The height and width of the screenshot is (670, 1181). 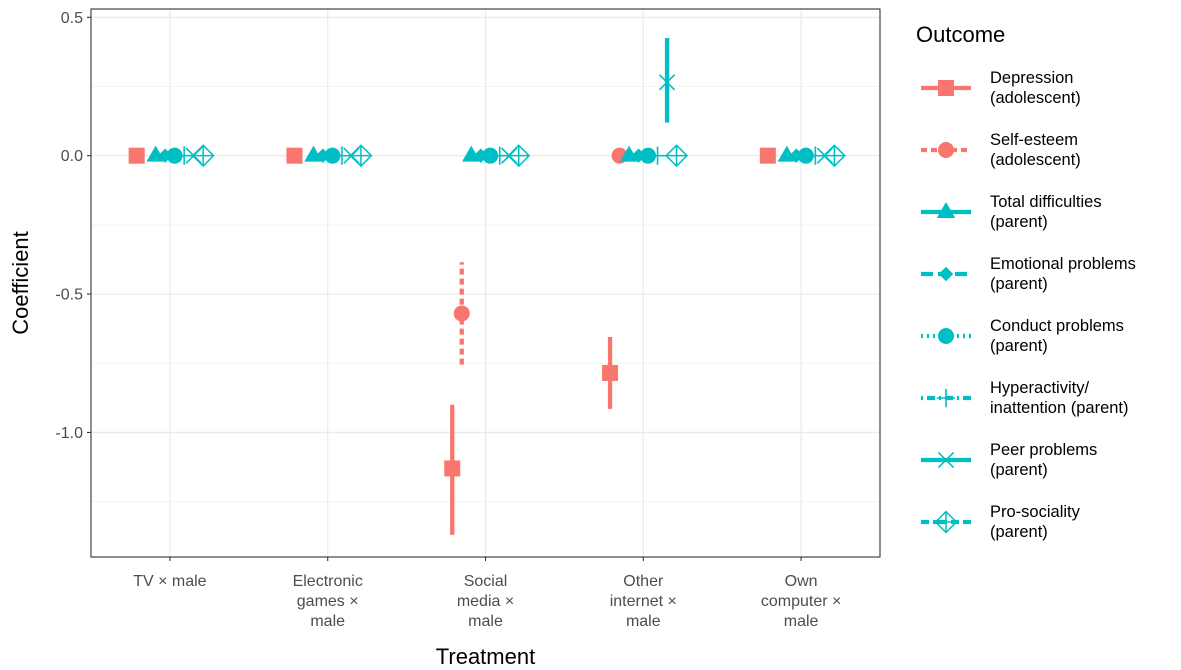 I want to click on legend-item: Conduct problems (parent), so click(x=1022, y=336).